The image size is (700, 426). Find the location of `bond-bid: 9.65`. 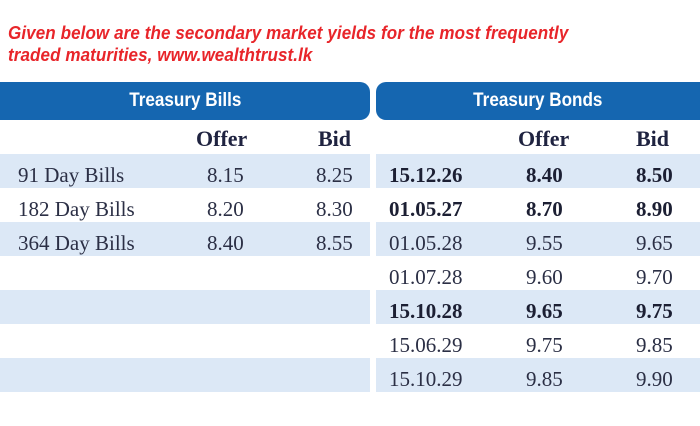

bond-bid: 9.65 is located at coordinates (654, 243).